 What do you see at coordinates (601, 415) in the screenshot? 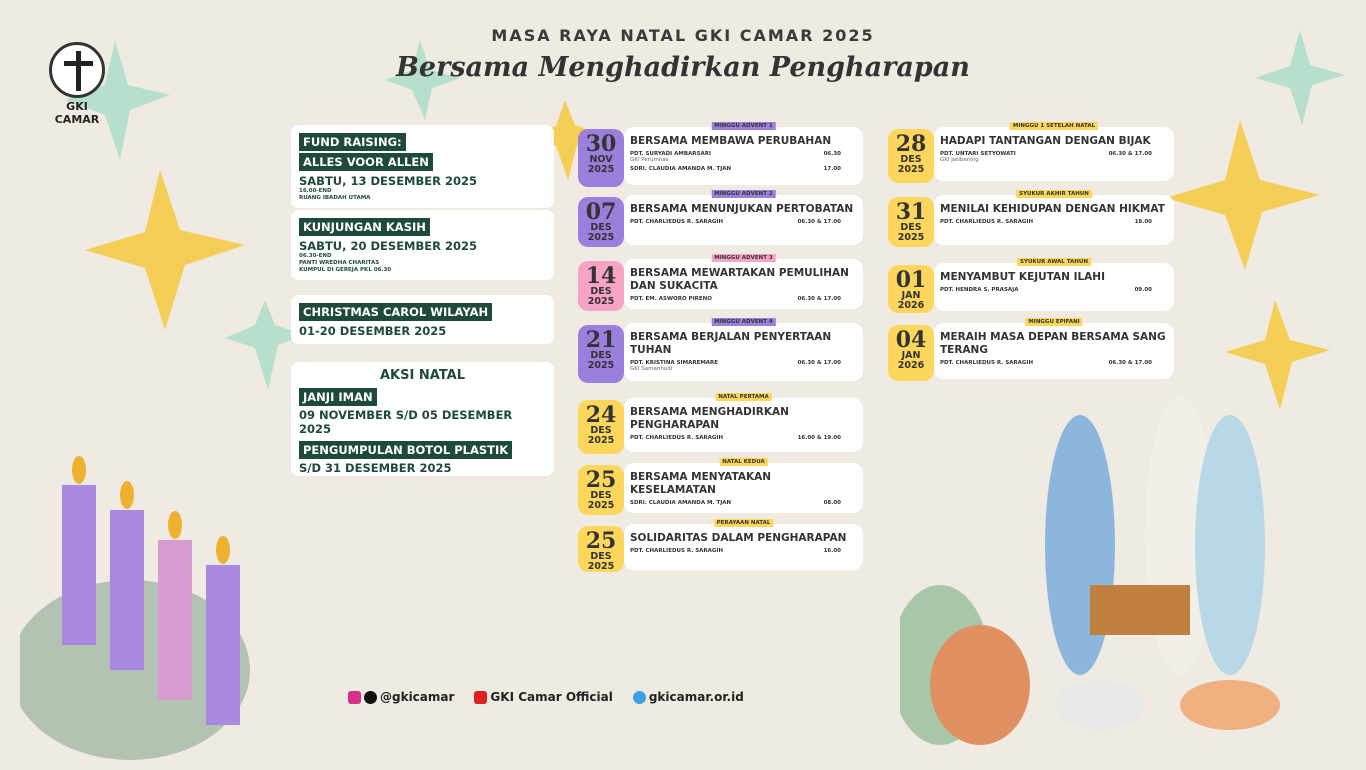
I see `service-day: 24` at bounding box center [601, 415].